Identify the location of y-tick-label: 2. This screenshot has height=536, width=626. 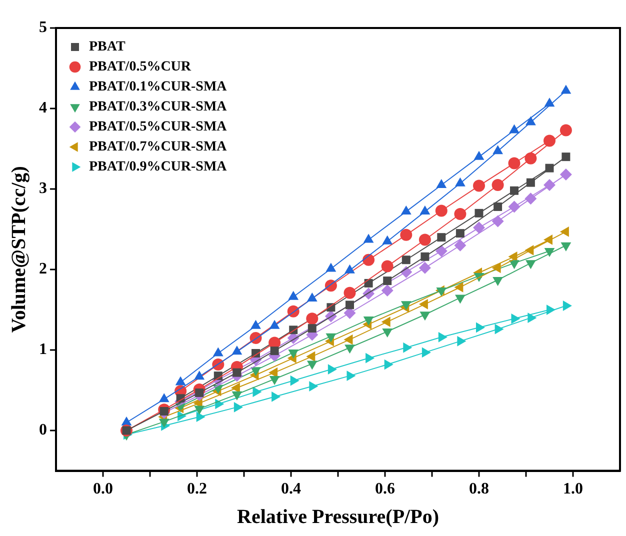
(43, 269).